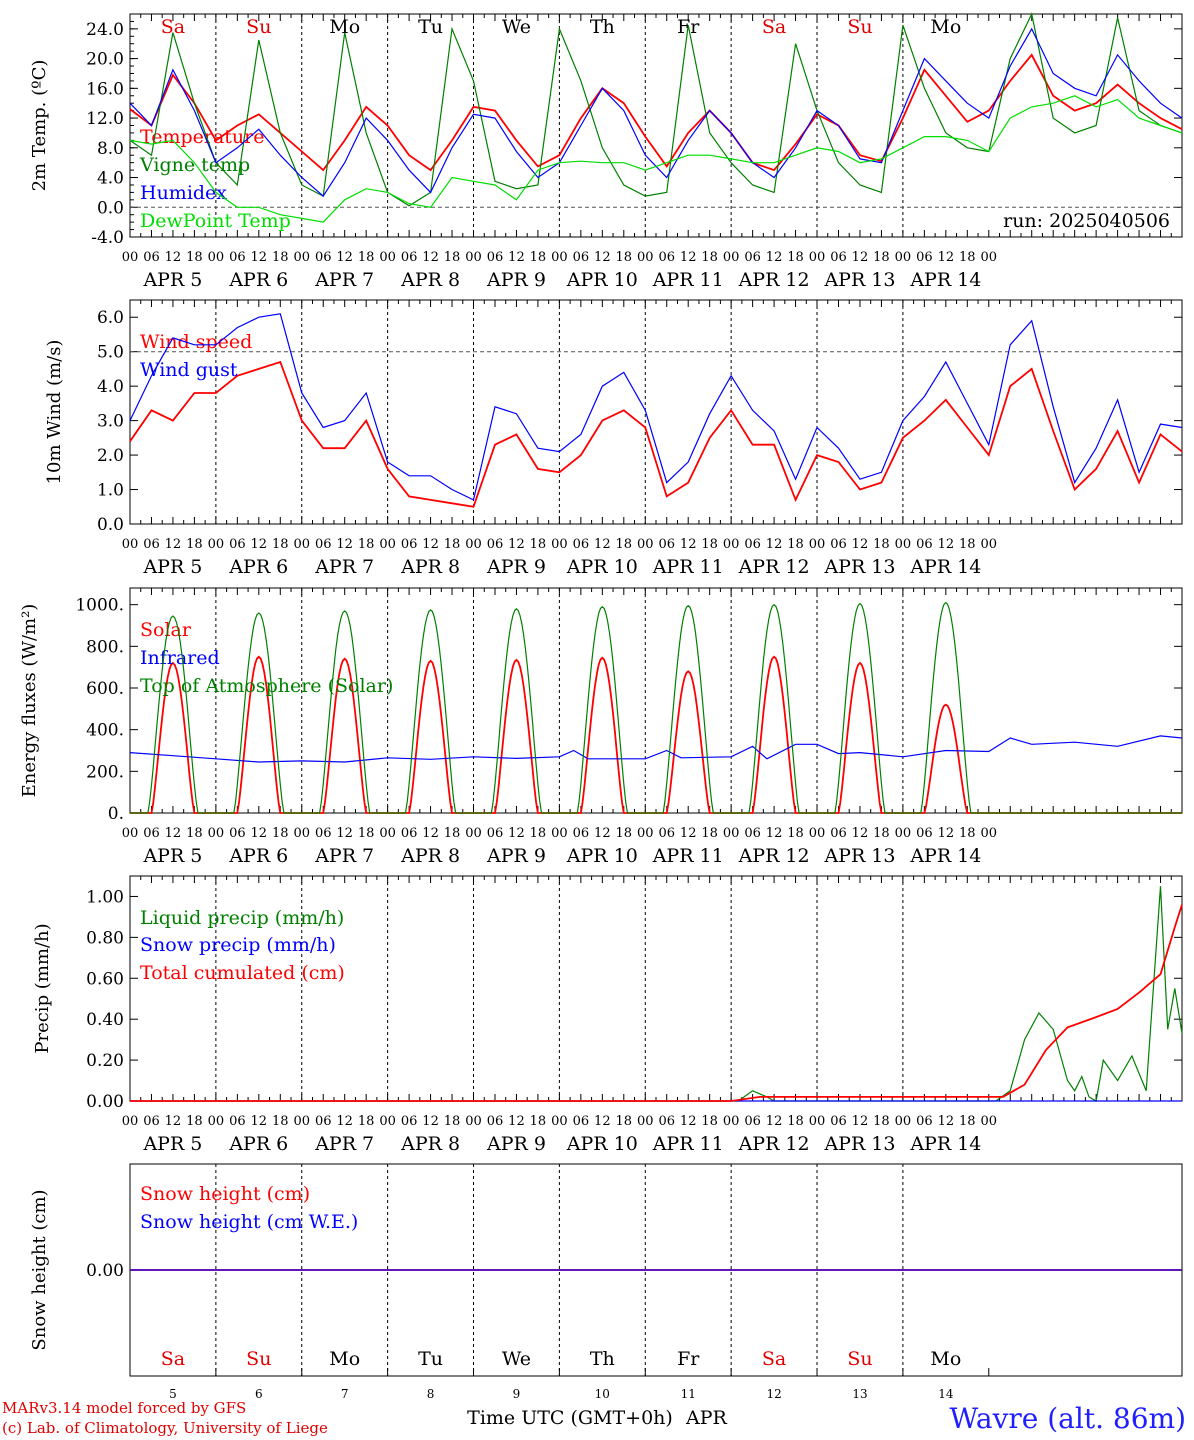 Image resolution: width=1194 pixels, height=1440 pixels. I want to click on y-tick-label: 12.0, so click(105, 119).